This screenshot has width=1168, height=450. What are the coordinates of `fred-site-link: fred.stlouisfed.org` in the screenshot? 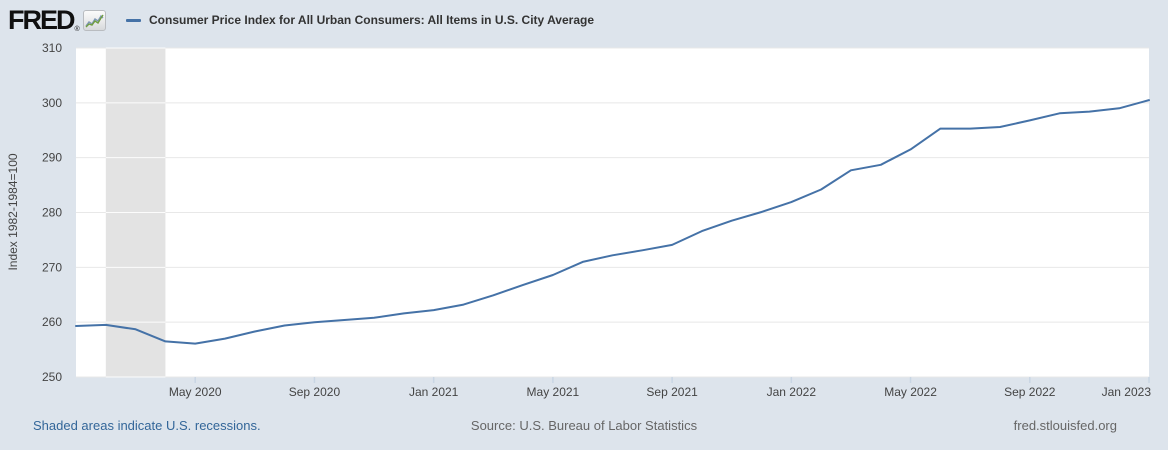 It's located at (1065, 425).